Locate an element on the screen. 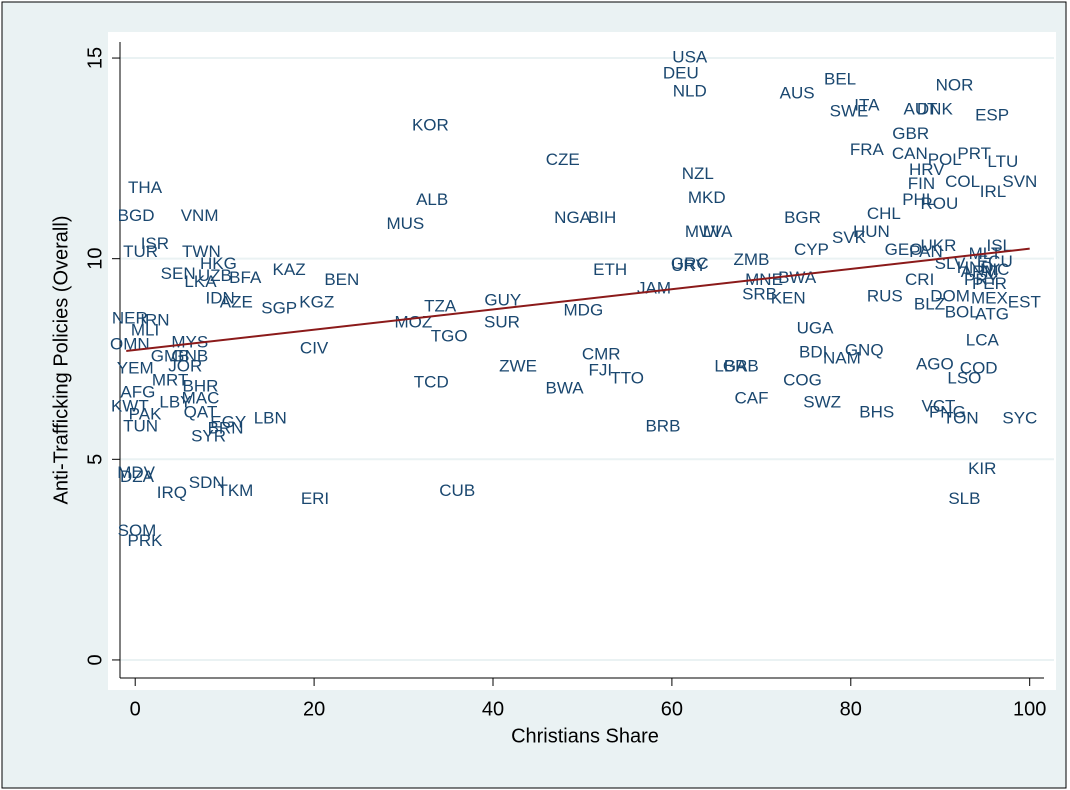 Image resolution: width=1070 pixels, height=790 pixels. point-label: ISR is located at coordinates (155, 243).